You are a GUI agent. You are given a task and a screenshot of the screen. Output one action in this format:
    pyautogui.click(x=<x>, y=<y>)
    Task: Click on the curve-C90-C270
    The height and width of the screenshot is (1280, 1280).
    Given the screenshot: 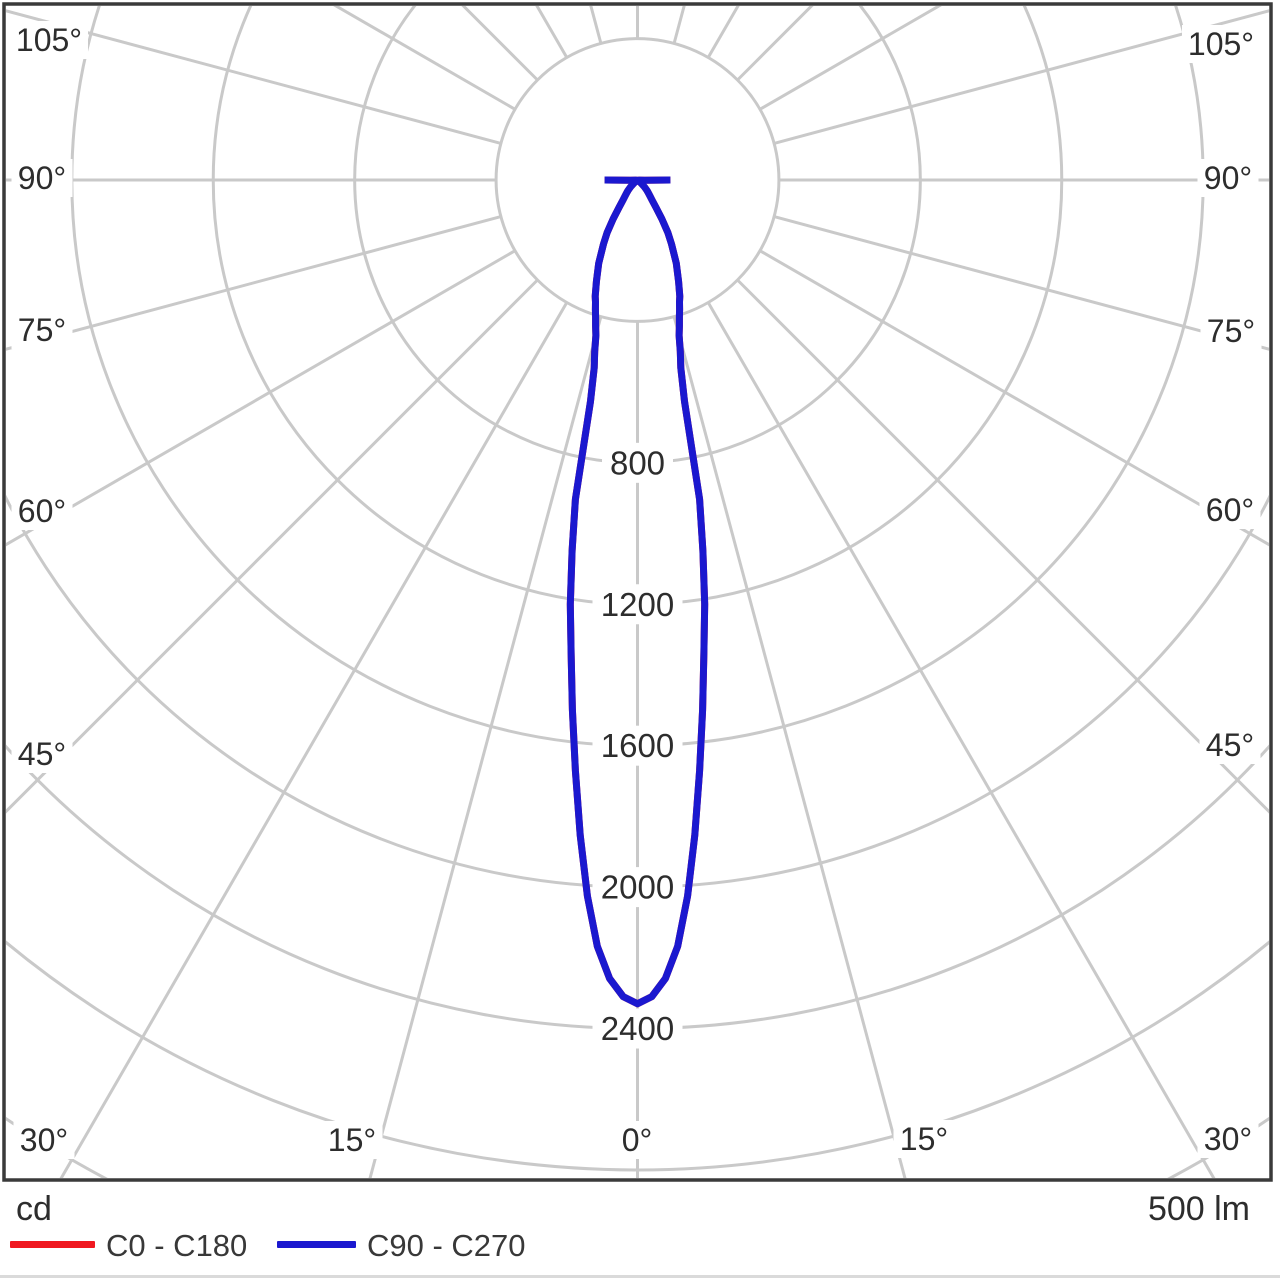 What is the action you would take?
    pyautogui.click(x=637, y=592)
    